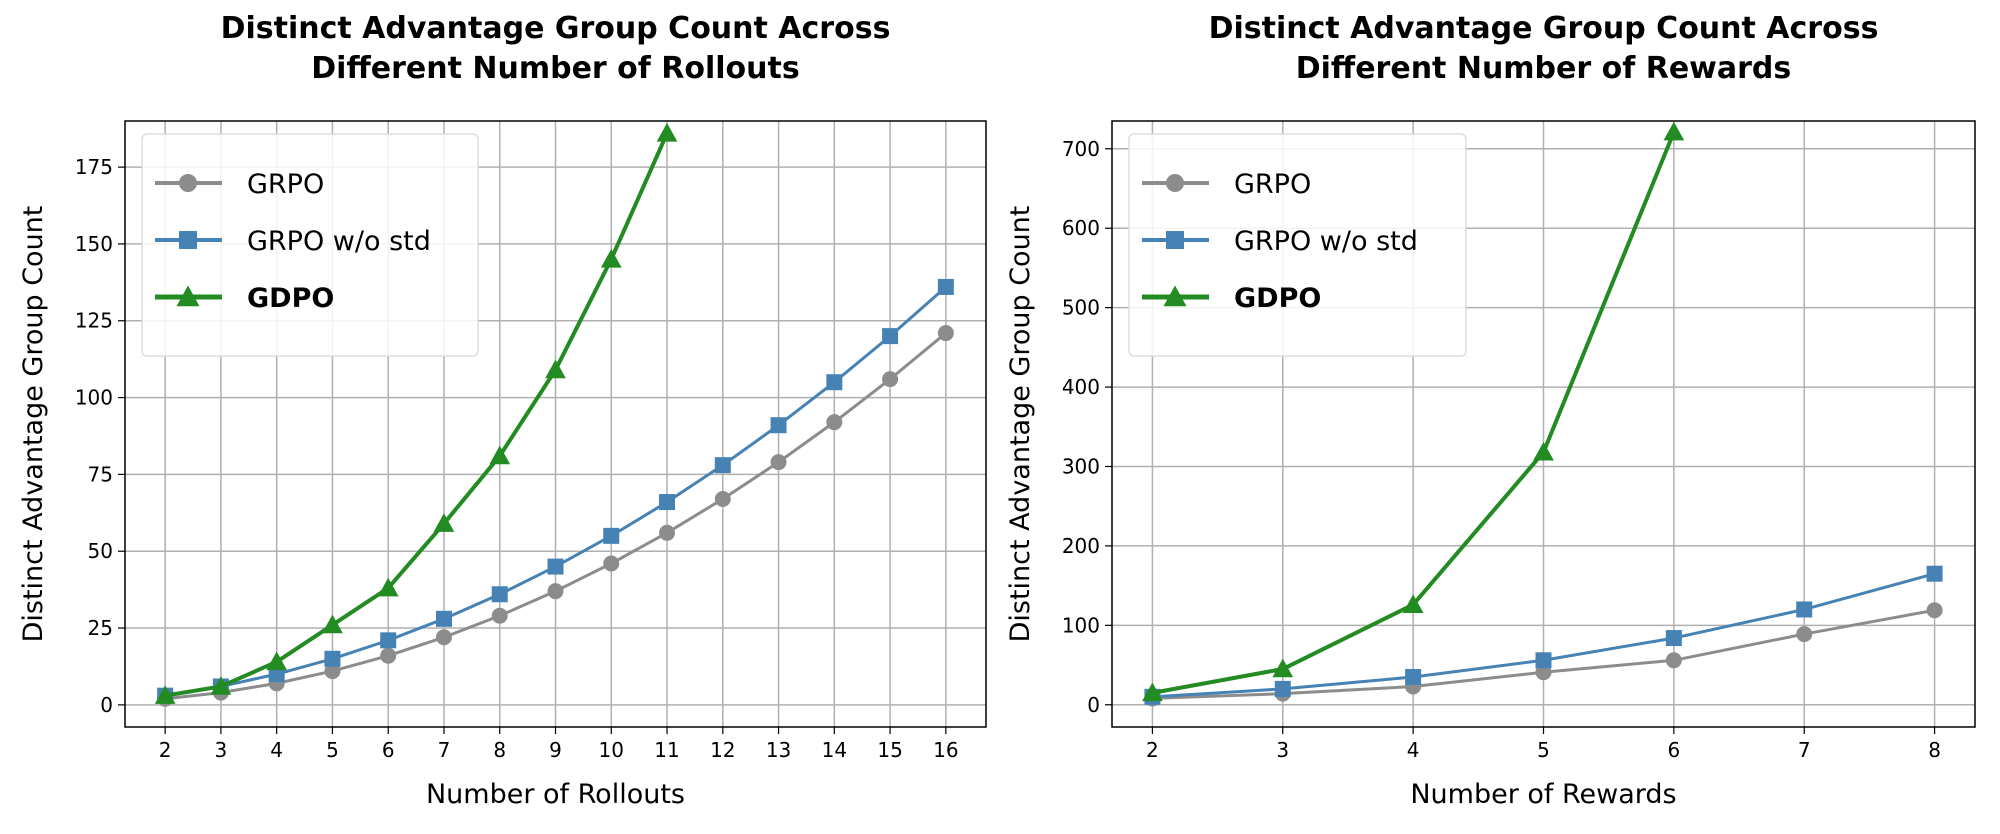 This screenshot has width=2000, height=834. Describe the element at coordinates (1544, 68) in the screenshot. I see `chart-title: Different Number of Rewards` at that location.